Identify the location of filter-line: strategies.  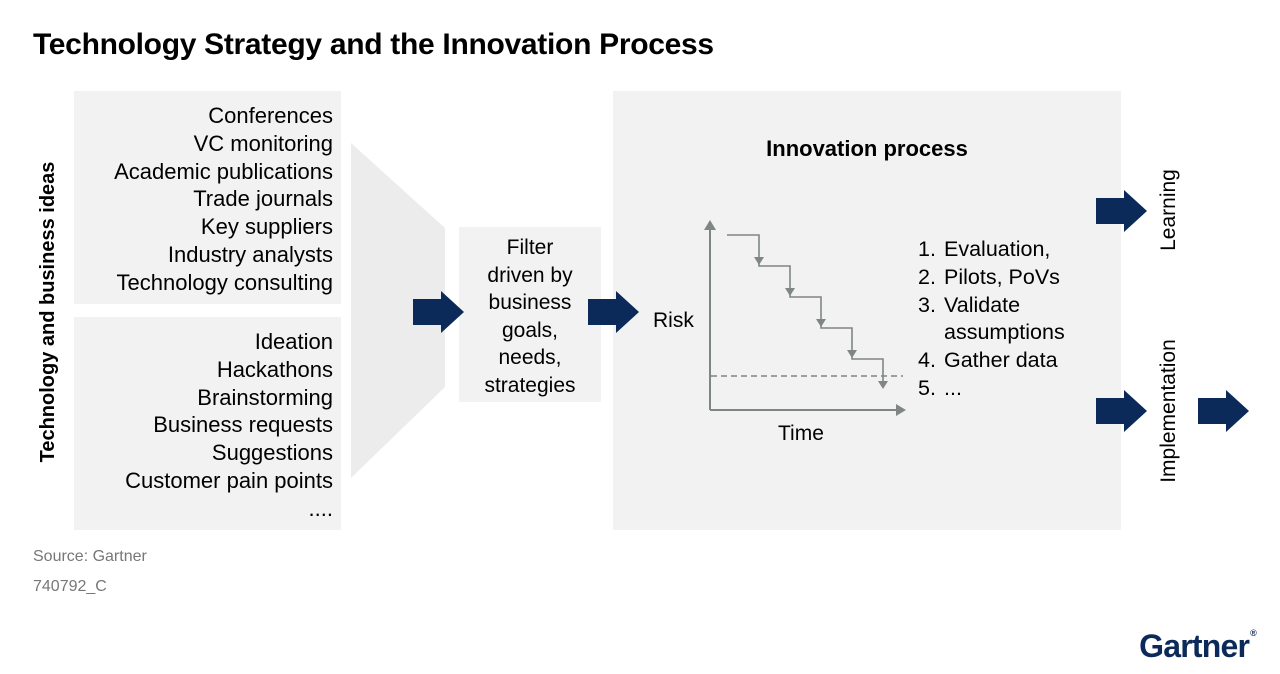
(530, 385).